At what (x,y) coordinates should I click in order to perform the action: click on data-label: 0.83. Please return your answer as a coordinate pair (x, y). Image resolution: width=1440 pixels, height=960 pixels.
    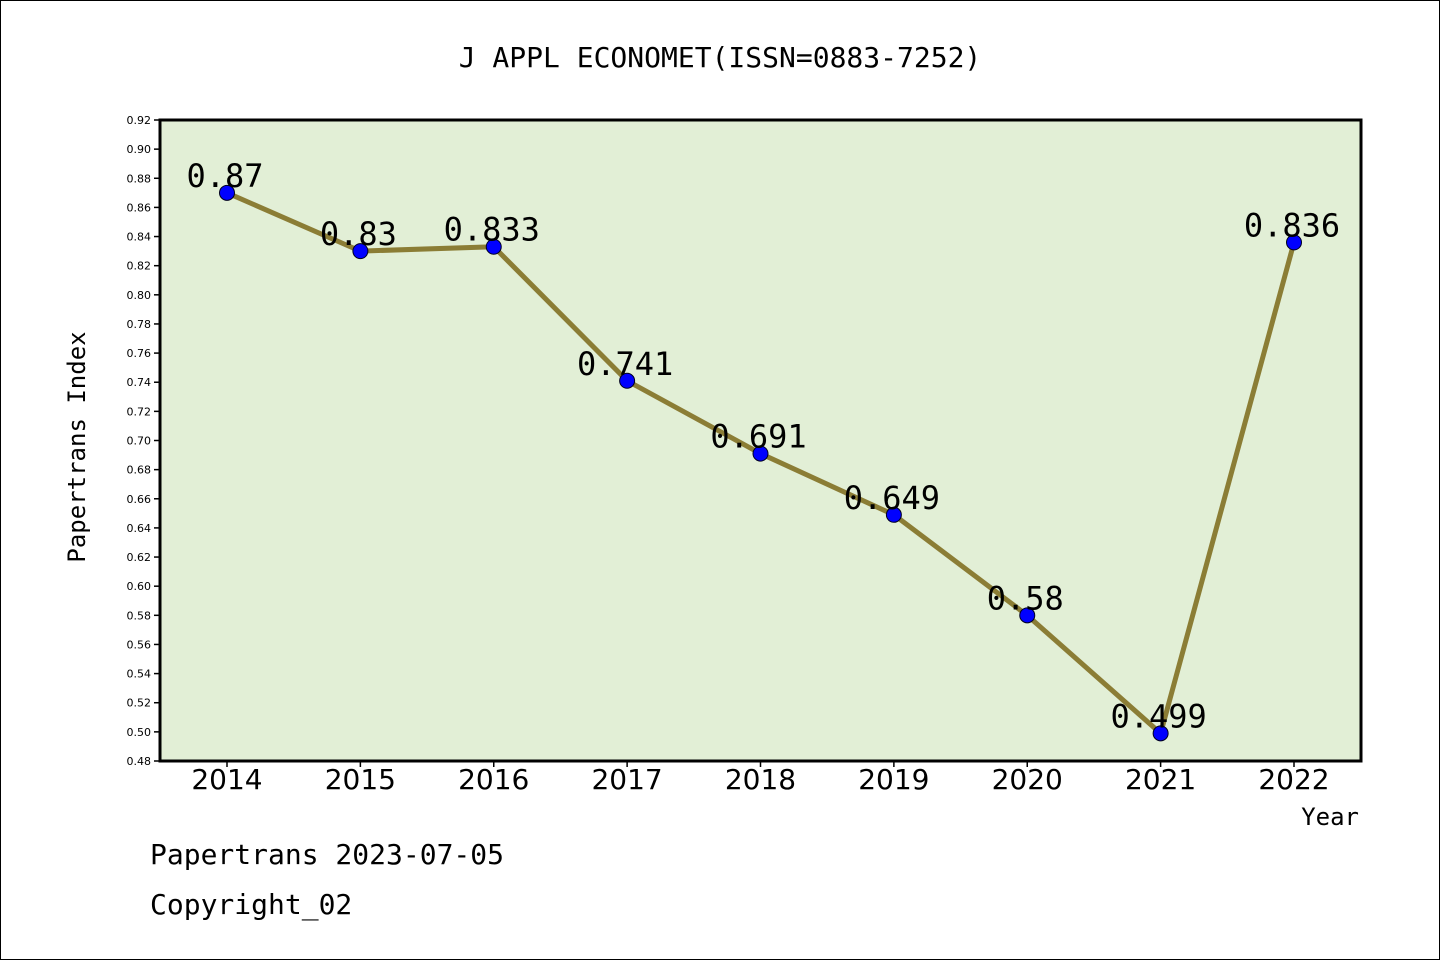
    Looking at the image, I should click on (358, 234).